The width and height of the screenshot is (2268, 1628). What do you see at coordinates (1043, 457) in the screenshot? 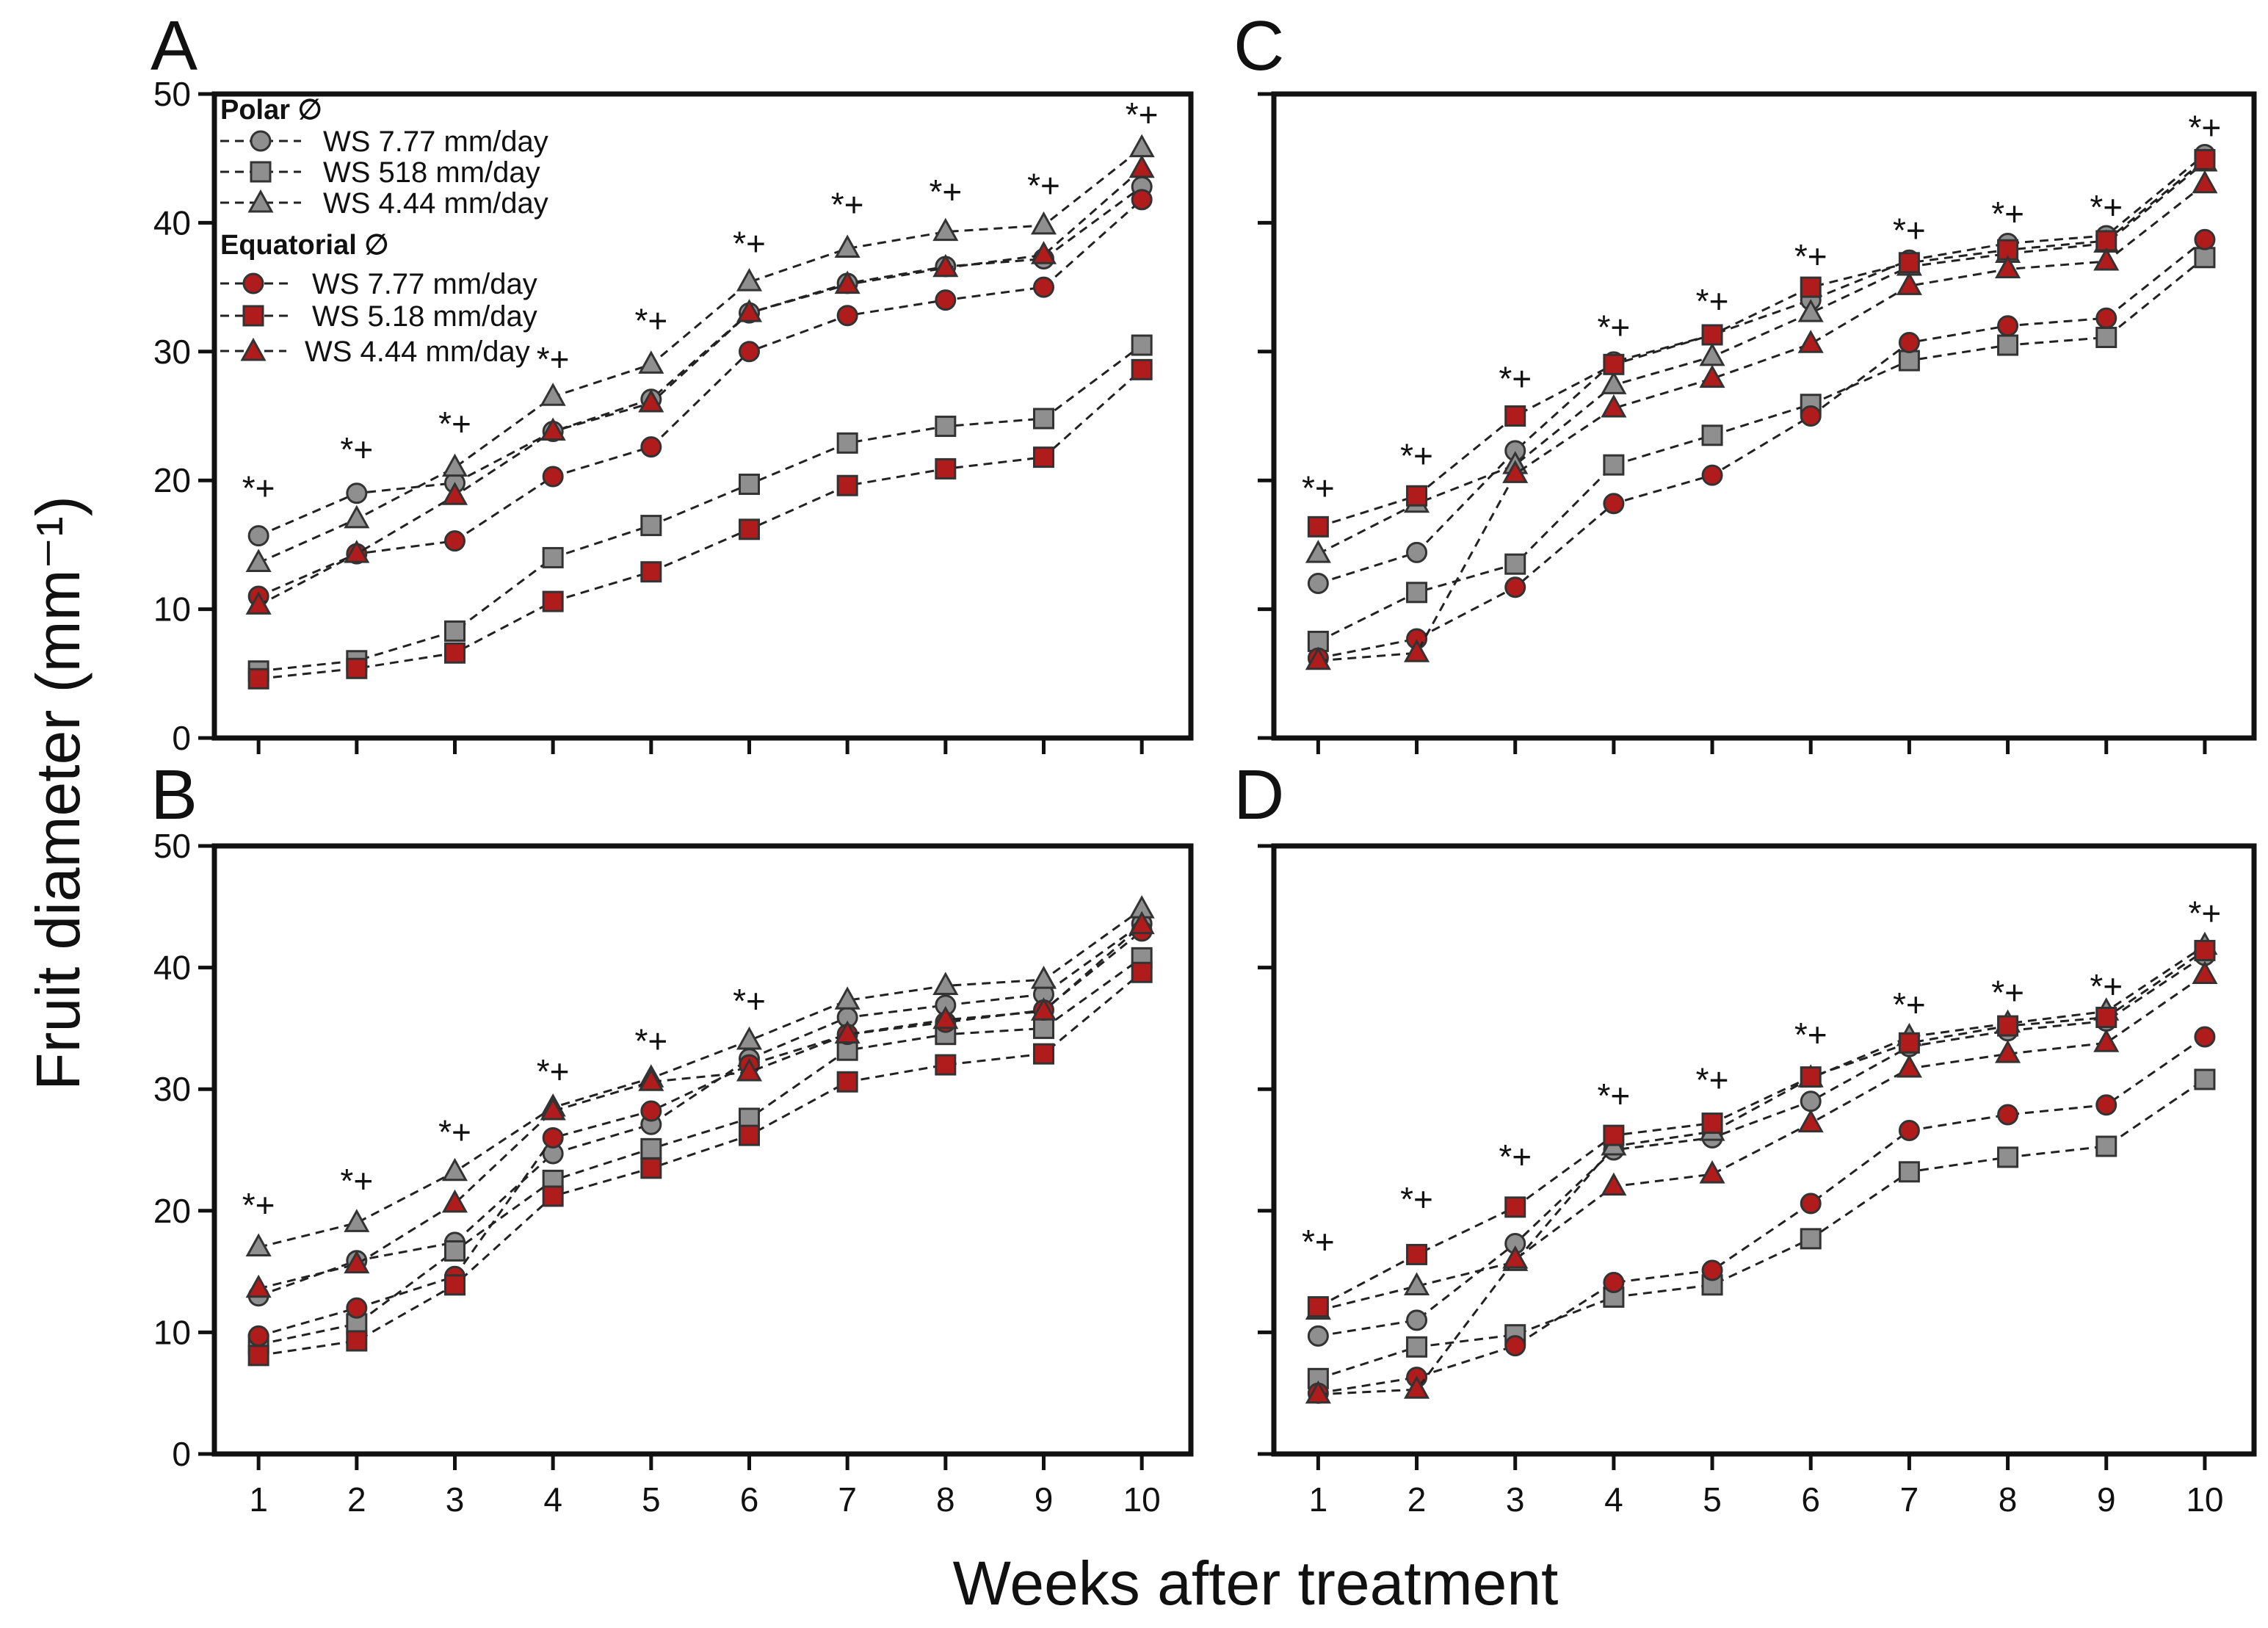
I see `point-a-s5-w9` at bounding box center [1043, 457].